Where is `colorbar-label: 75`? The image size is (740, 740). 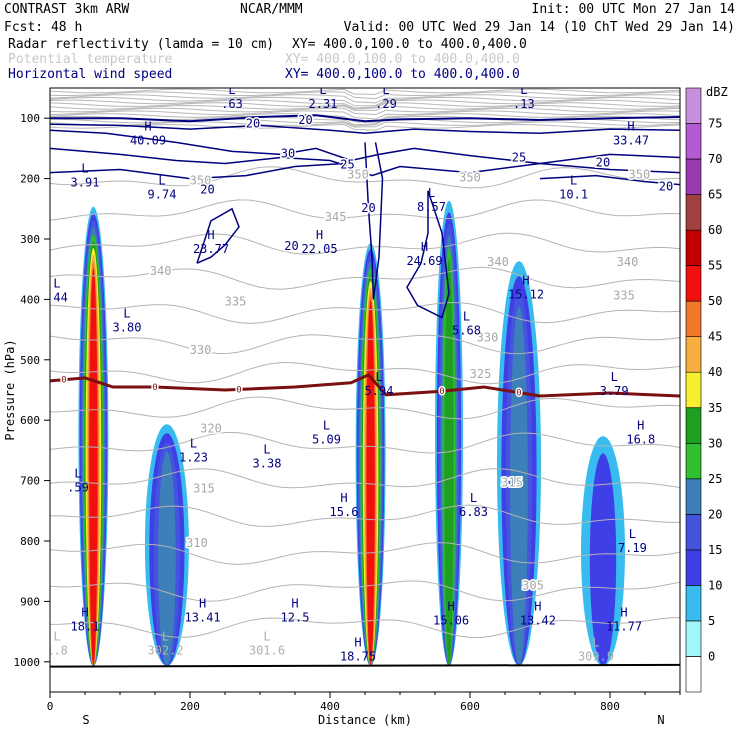
colorbar-label: 75 is located at coordinates (715, 124).